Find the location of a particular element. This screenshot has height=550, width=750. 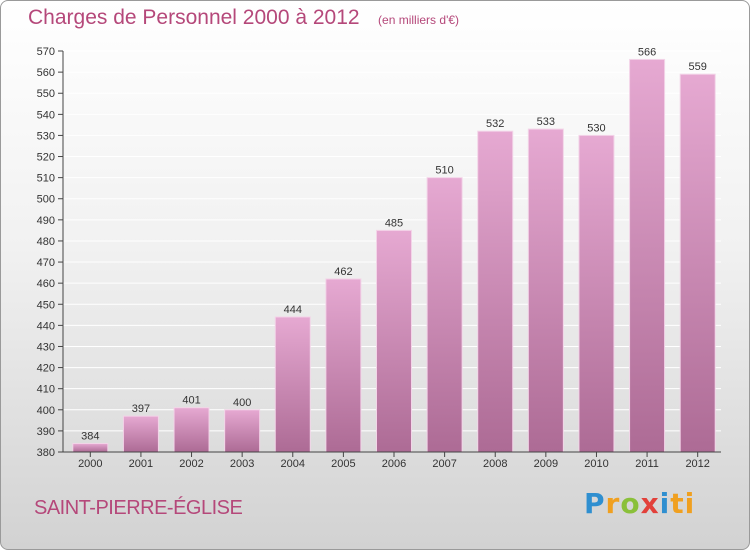

y-tick-label: 420 is located at coordinates (46, 369).